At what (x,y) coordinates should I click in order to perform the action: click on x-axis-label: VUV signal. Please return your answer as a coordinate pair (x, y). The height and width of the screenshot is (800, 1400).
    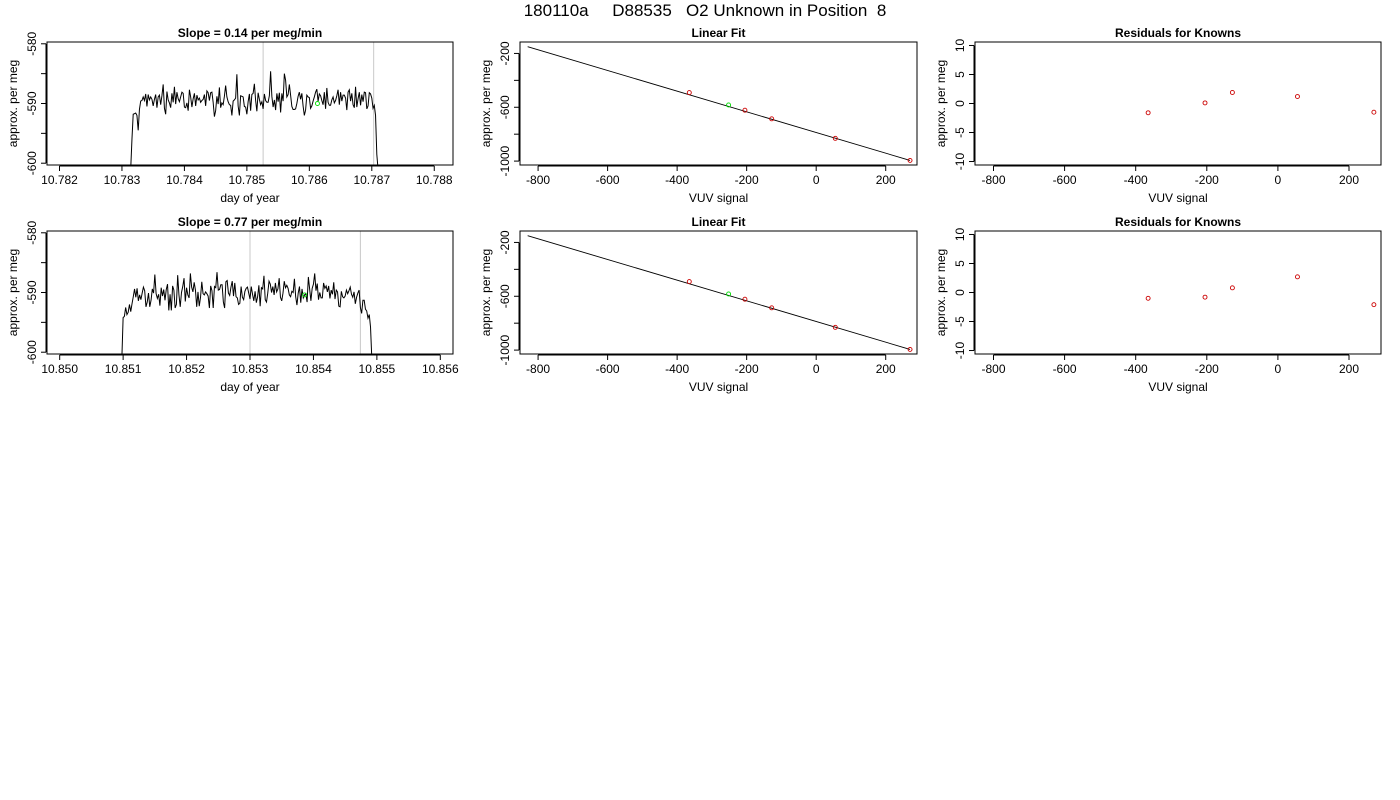
    Looking at the image, I should click on (718, 387).